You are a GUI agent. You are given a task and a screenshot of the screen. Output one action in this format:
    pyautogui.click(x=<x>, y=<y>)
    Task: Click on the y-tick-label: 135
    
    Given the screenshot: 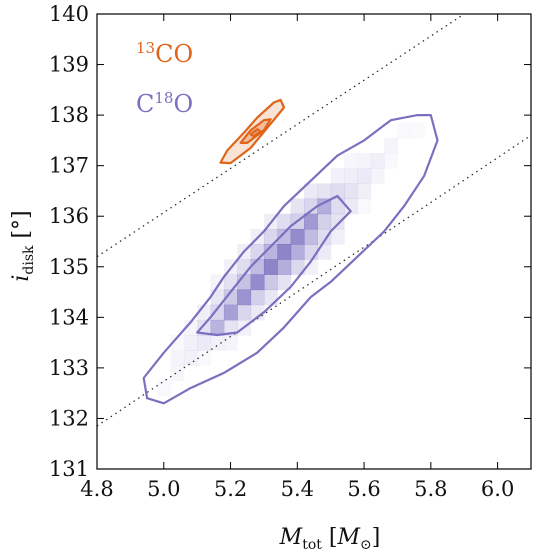 What is the action you would take?
    pyautogui.click(x=69, y=267)
    